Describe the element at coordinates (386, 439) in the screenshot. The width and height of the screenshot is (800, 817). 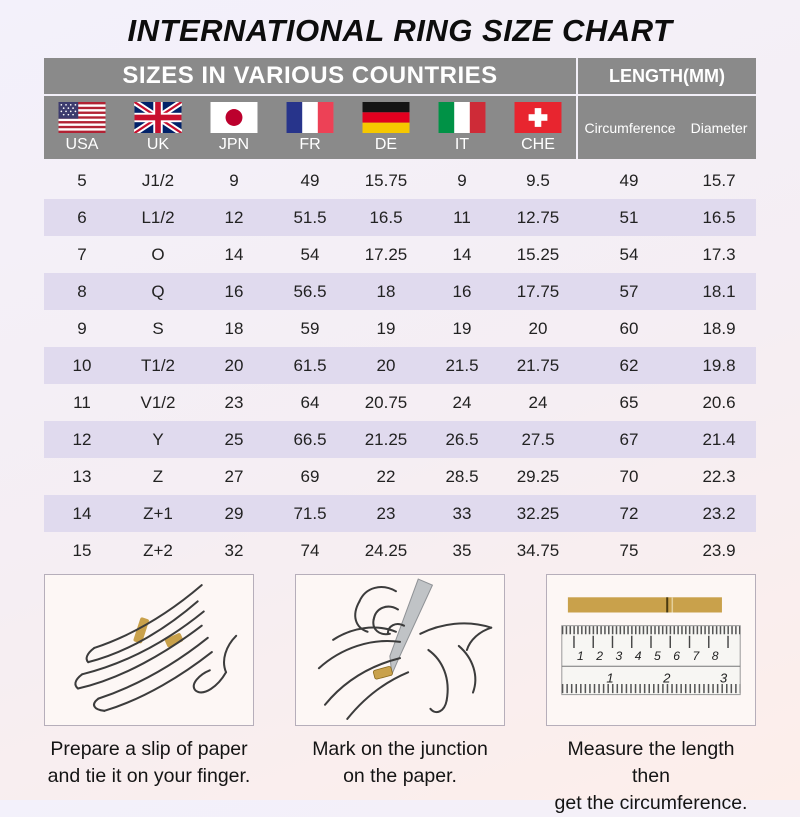
I see `table-cell: 21.25` at that location.